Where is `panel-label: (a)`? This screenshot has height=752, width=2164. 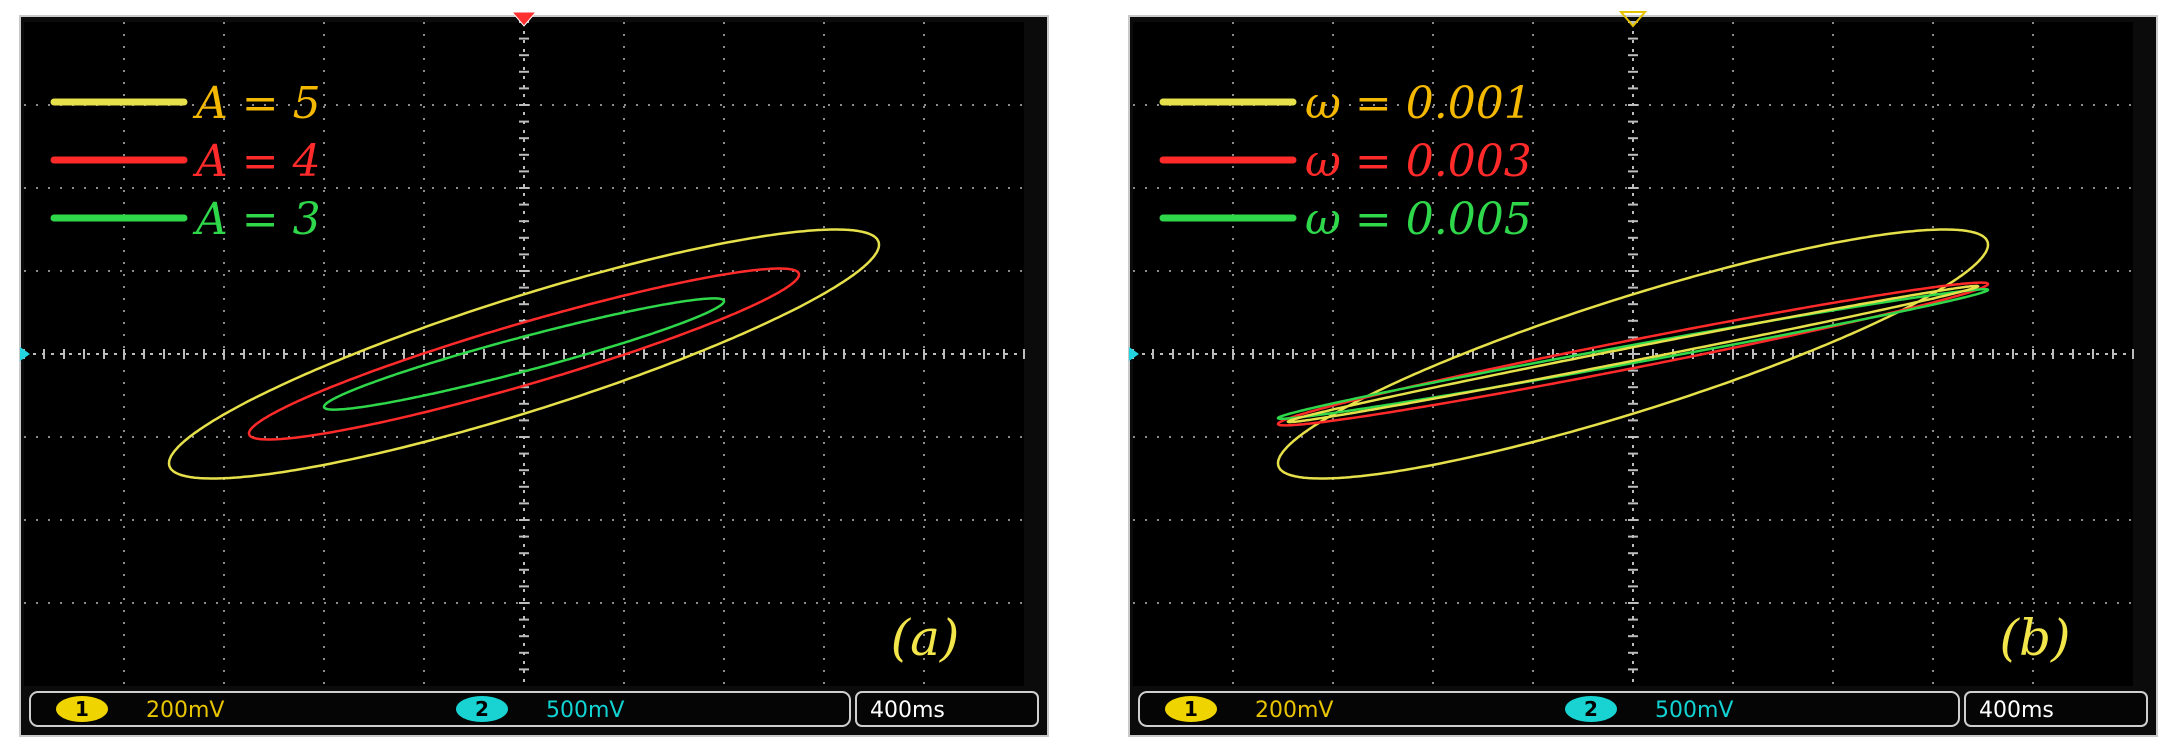 panel-label: (a) is located at coordinates (925, 638).